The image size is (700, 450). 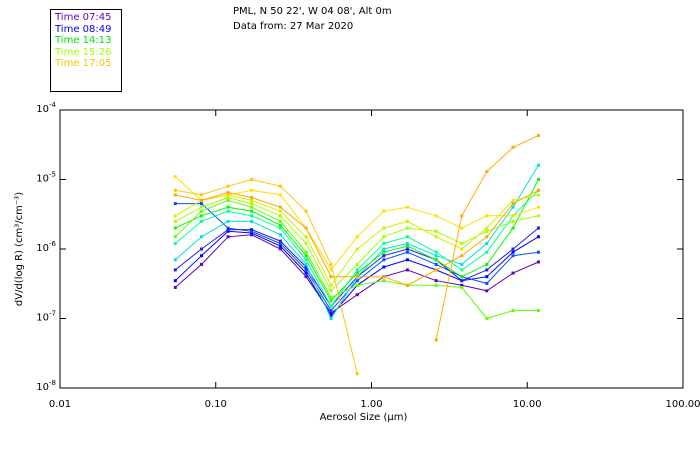 What do you see at coordinates (312, 11) in the screenshot?
I see `station-info: PML, N 50 22', W 04 08', Alt 0m` at bounding box center [312, 11].